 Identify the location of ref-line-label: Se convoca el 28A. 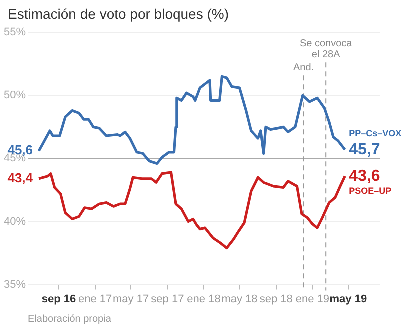
(326, 49).